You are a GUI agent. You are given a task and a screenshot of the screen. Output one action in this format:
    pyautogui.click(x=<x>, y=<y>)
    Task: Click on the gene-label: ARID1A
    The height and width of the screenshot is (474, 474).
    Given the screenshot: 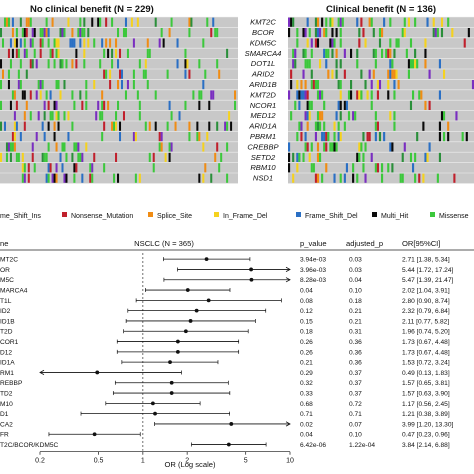 What is the action you would take?
    pyautogui.click(x=262, y=126)
    